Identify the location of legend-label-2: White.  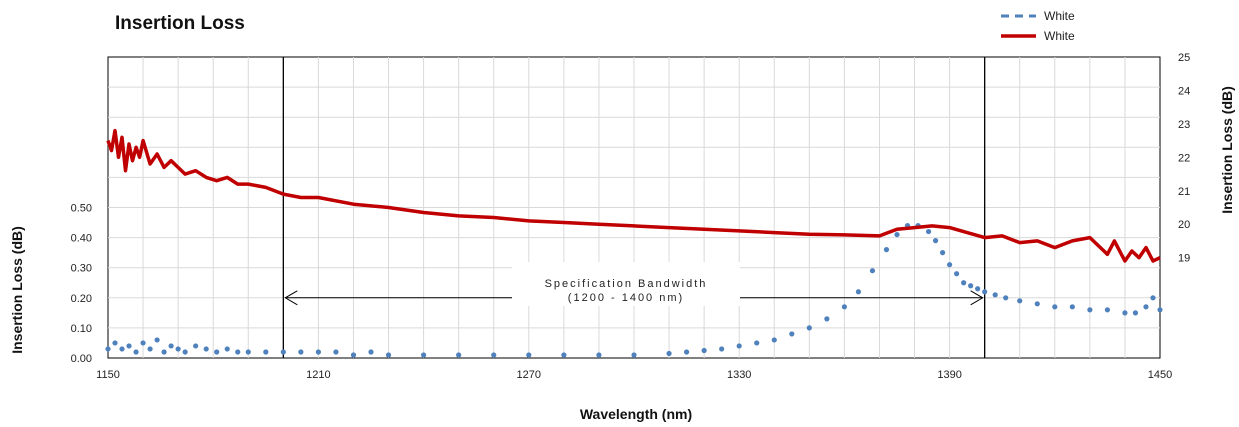
(1059, 36).